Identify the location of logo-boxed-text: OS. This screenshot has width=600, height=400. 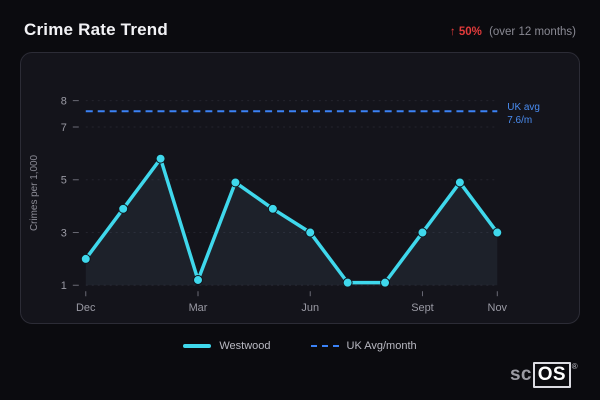
(551, 375).